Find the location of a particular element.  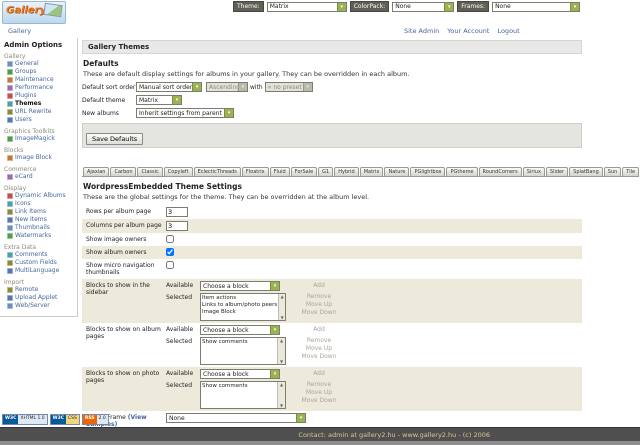

sidebar-item-general: General is located at coordinates (39, 64).